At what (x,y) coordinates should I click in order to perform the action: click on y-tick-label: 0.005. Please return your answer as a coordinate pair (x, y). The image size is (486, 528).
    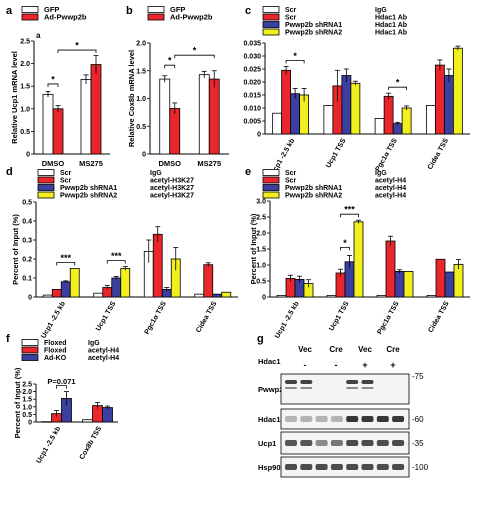
    Looking at the image, I should click on (252, 122).